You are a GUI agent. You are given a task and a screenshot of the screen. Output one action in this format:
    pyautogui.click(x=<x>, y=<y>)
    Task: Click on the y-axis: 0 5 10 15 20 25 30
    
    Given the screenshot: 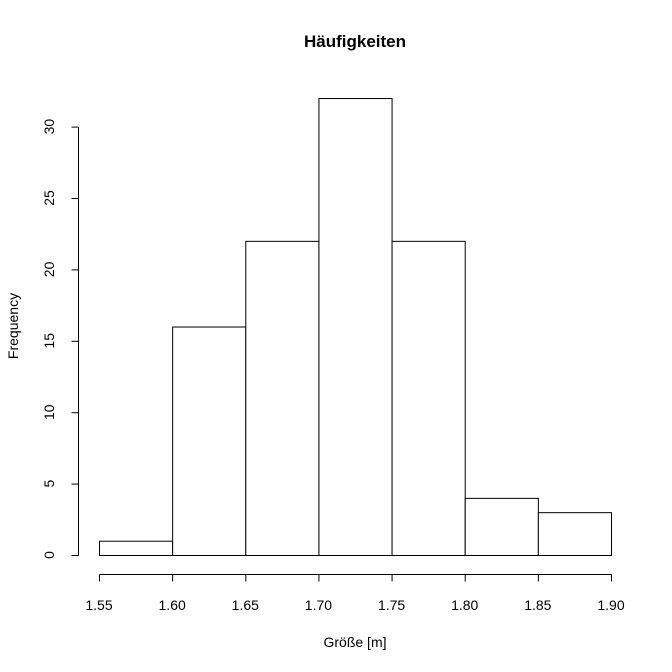 What is the action you would take?
    pyautogui.click(x=60, y=339)
    